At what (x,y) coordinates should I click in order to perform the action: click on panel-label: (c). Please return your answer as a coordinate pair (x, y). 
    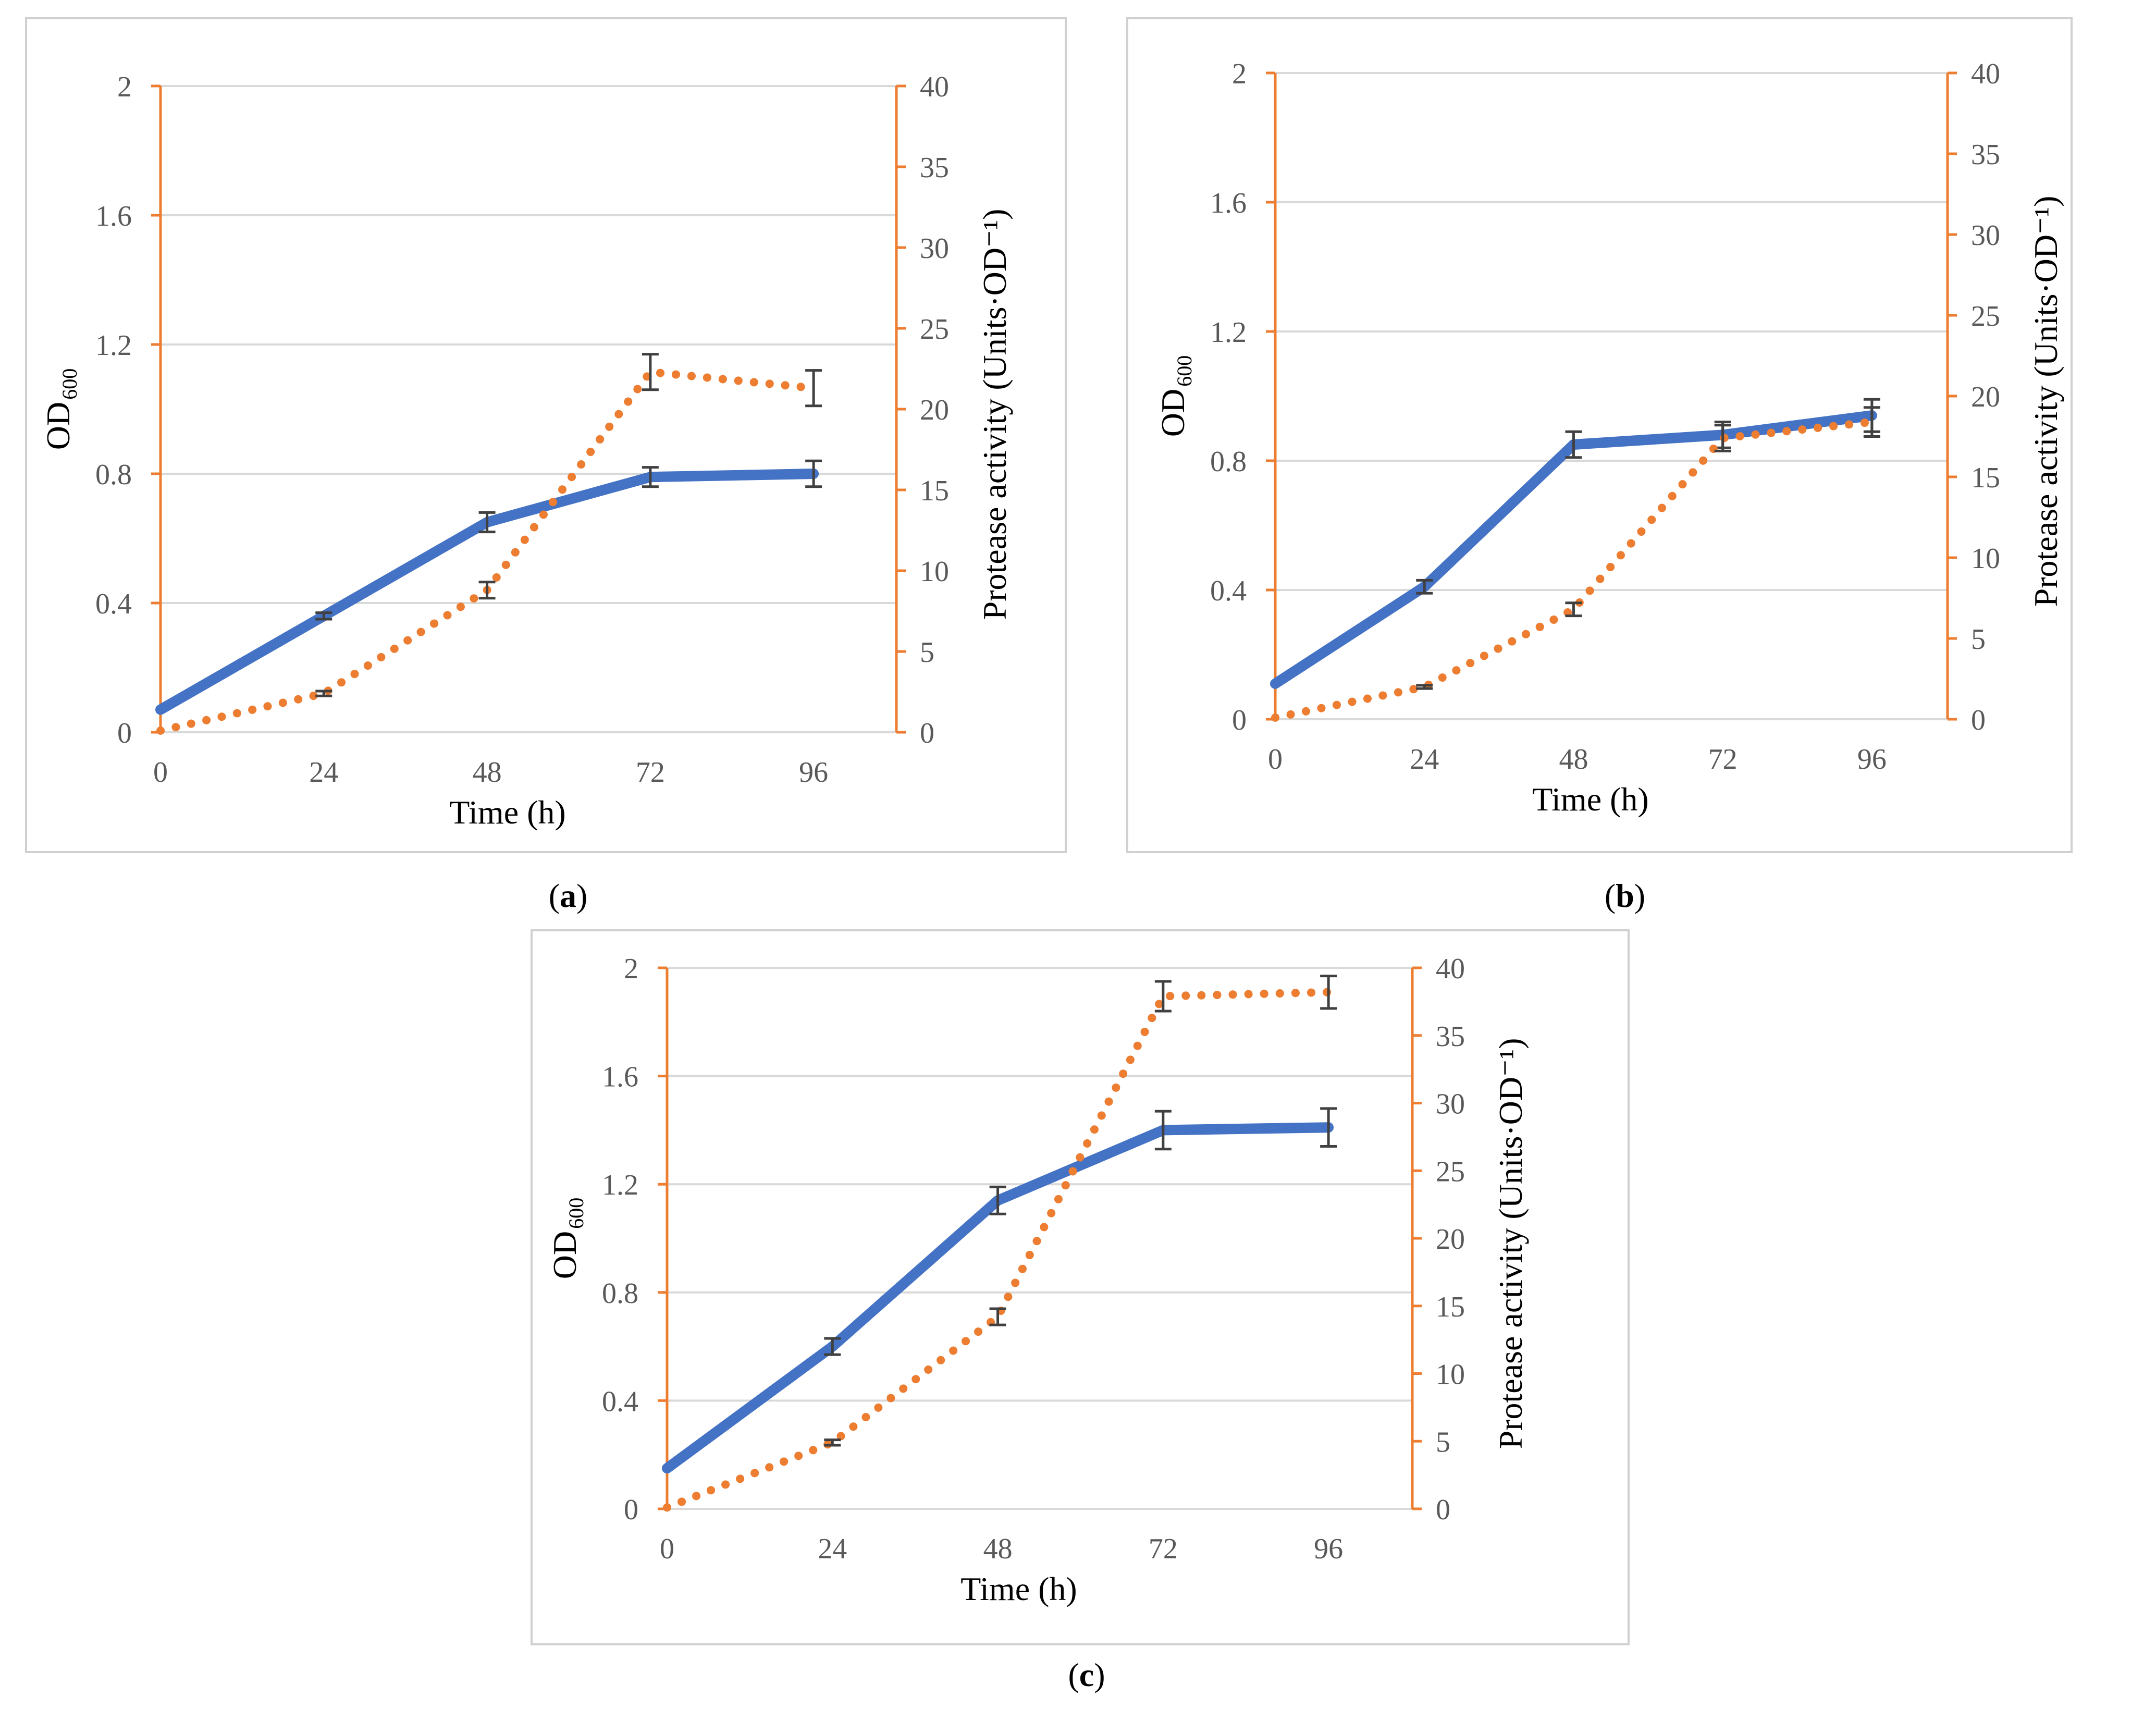
    Looking at the image, I should click on (1086, 1675).